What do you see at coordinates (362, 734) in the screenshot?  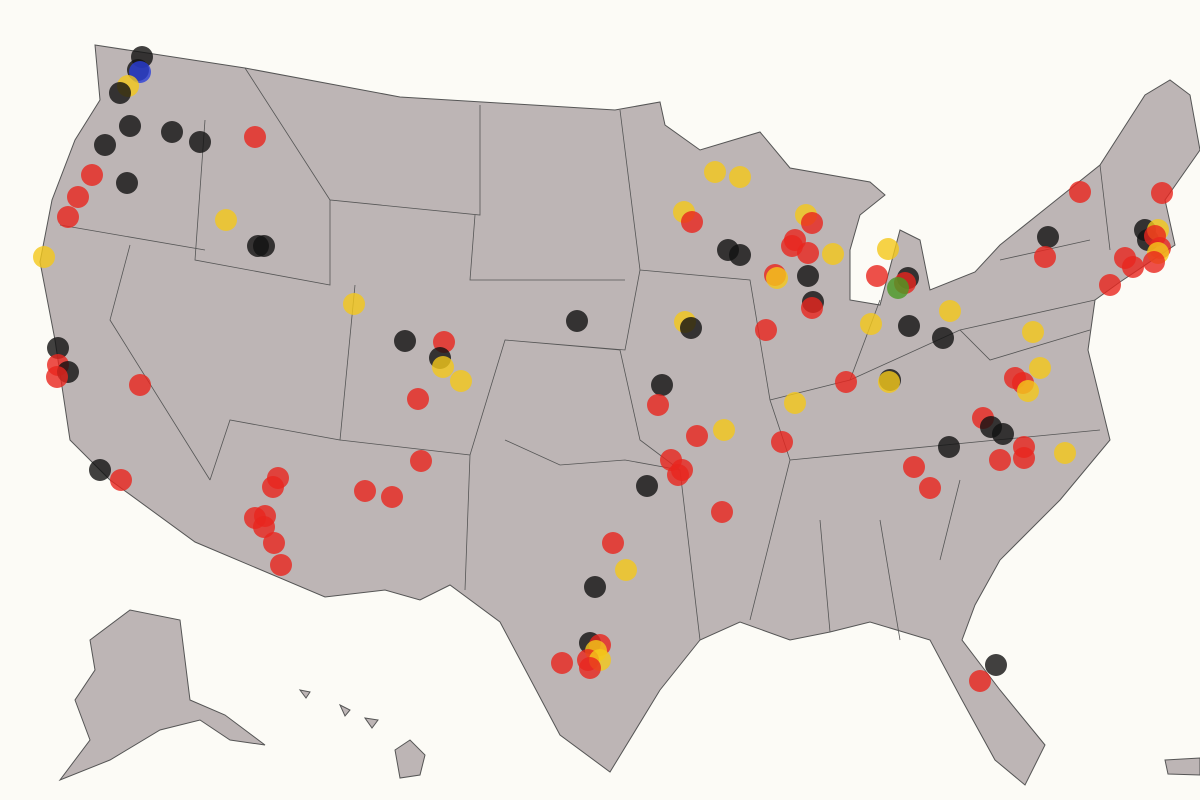 I see `hawaii` at bounding box center [362, 734].